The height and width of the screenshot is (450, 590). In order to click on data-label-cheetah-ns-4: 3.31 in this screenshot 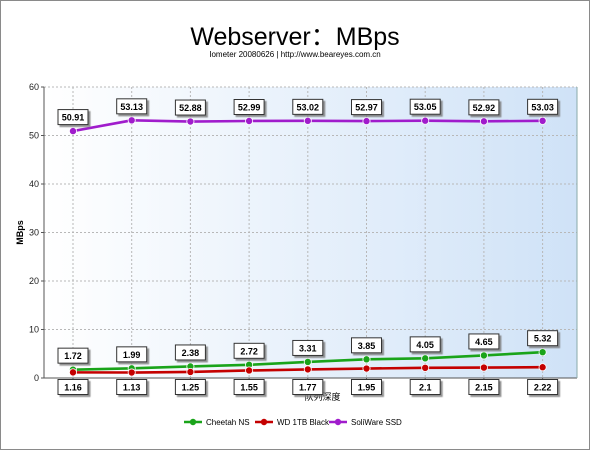, I will do `click(308, 348)`.